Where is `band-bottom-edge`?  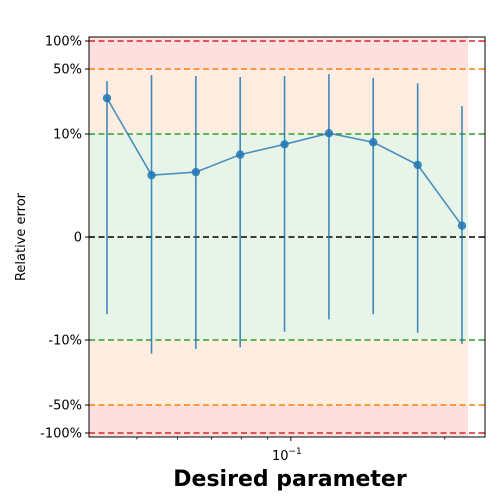 band-bottom-edge is located at coordinates (278, 435).